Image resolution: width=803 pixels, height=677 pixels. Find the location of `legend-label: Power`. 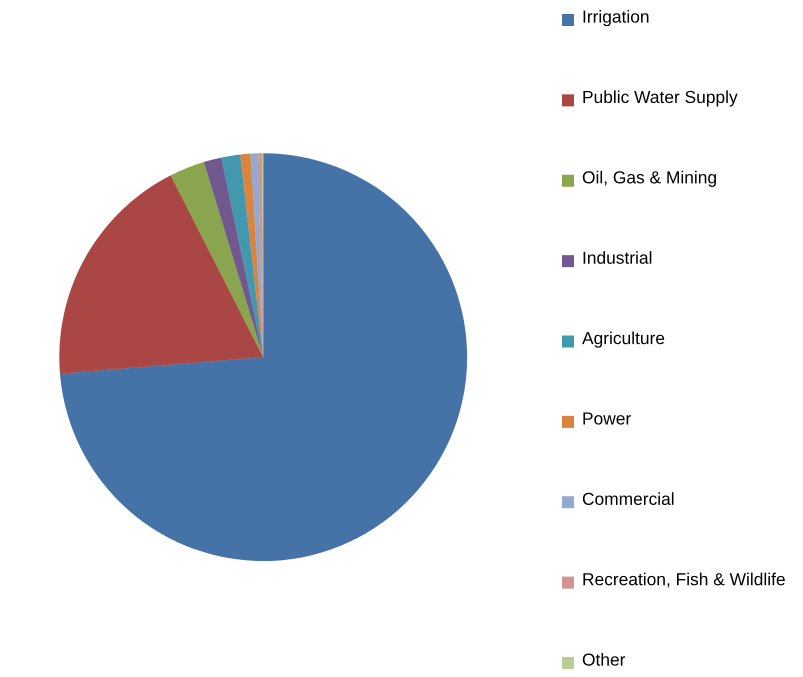

legend-label: Power is located at coordinates (607, 418).